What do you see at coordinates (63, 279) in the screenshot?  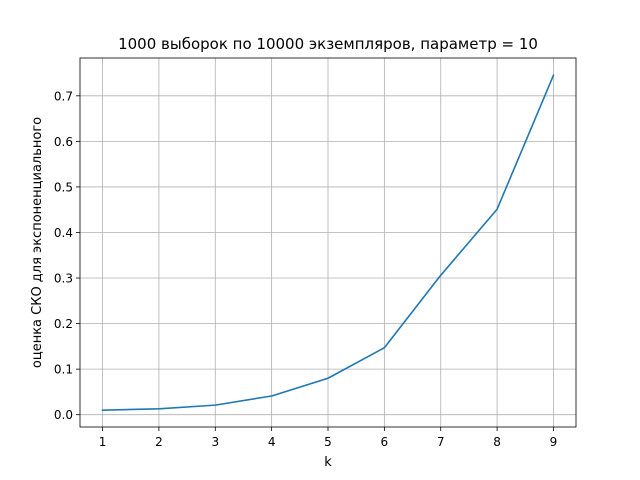 I see `y-tick-label: 0.3` at bounding box center [63, 279].